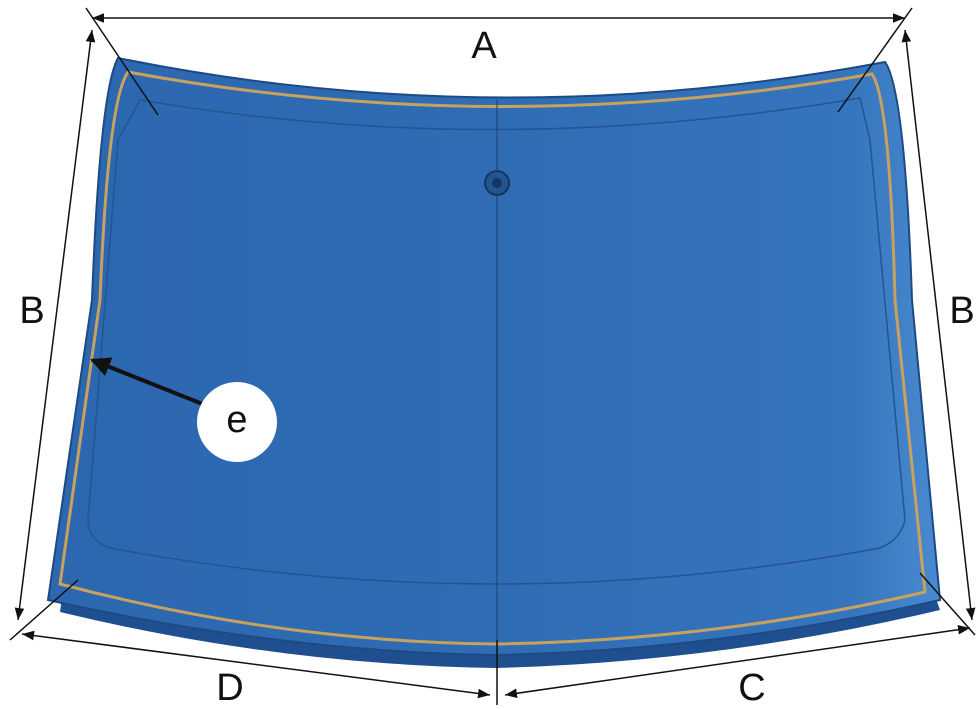  I want to click on callout-circle, so click(237, 422).